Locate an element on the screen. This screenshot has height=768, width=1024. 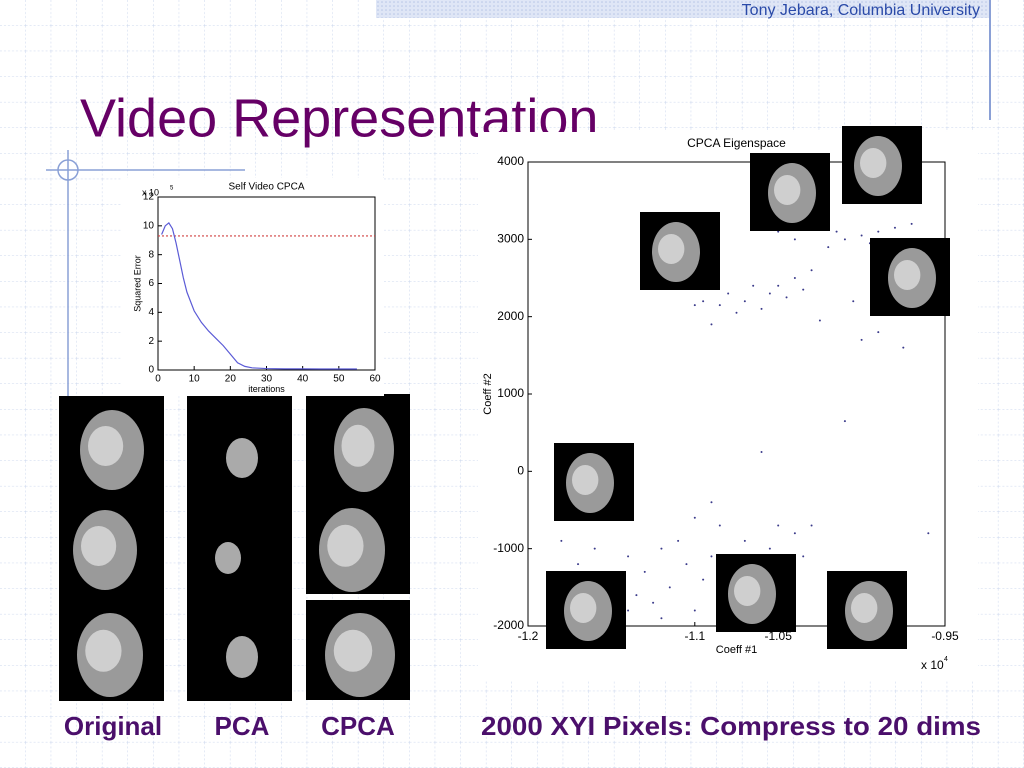
caption: CPCA is located at coordinates (358, 726).